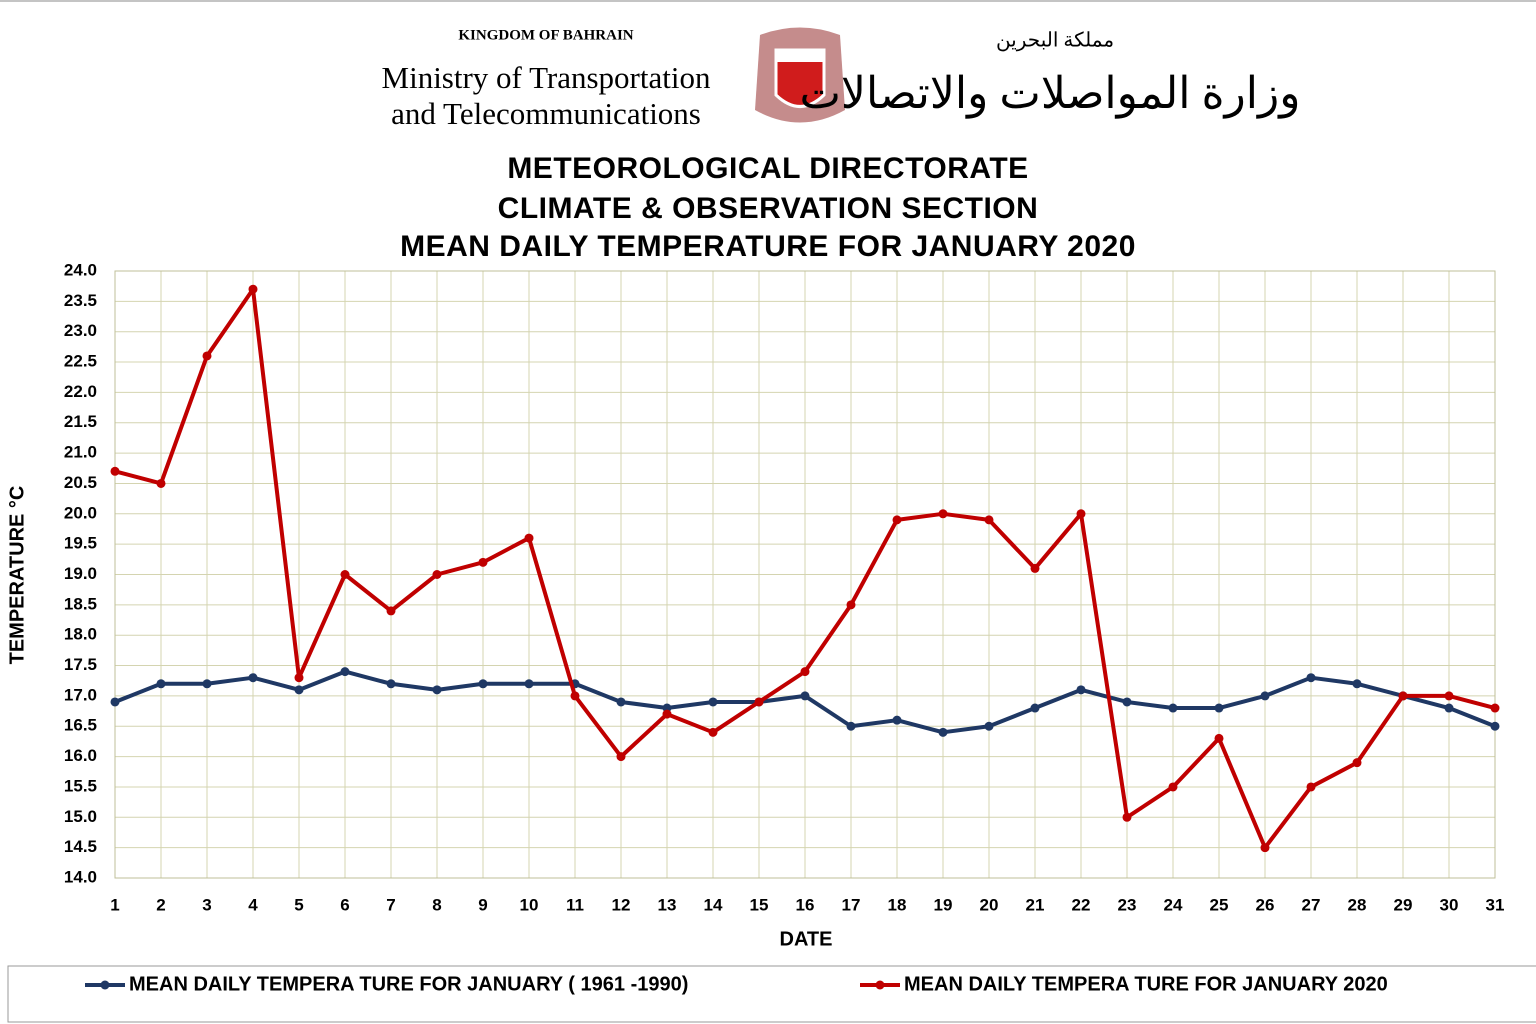  What do you see at coordinates (768, 246) in the screenshot?
I see `chart-title: MEAN DAILY TEMPERATURE FOR JANUARY 2020` at bounding box center [768, 246].